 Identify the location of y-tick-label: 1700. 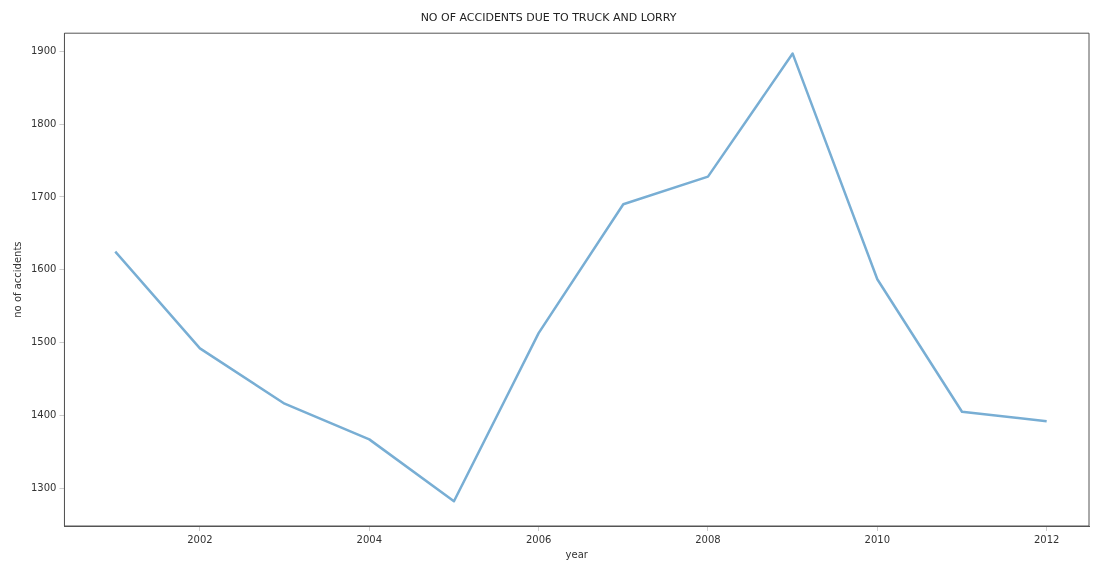
(44, 196).